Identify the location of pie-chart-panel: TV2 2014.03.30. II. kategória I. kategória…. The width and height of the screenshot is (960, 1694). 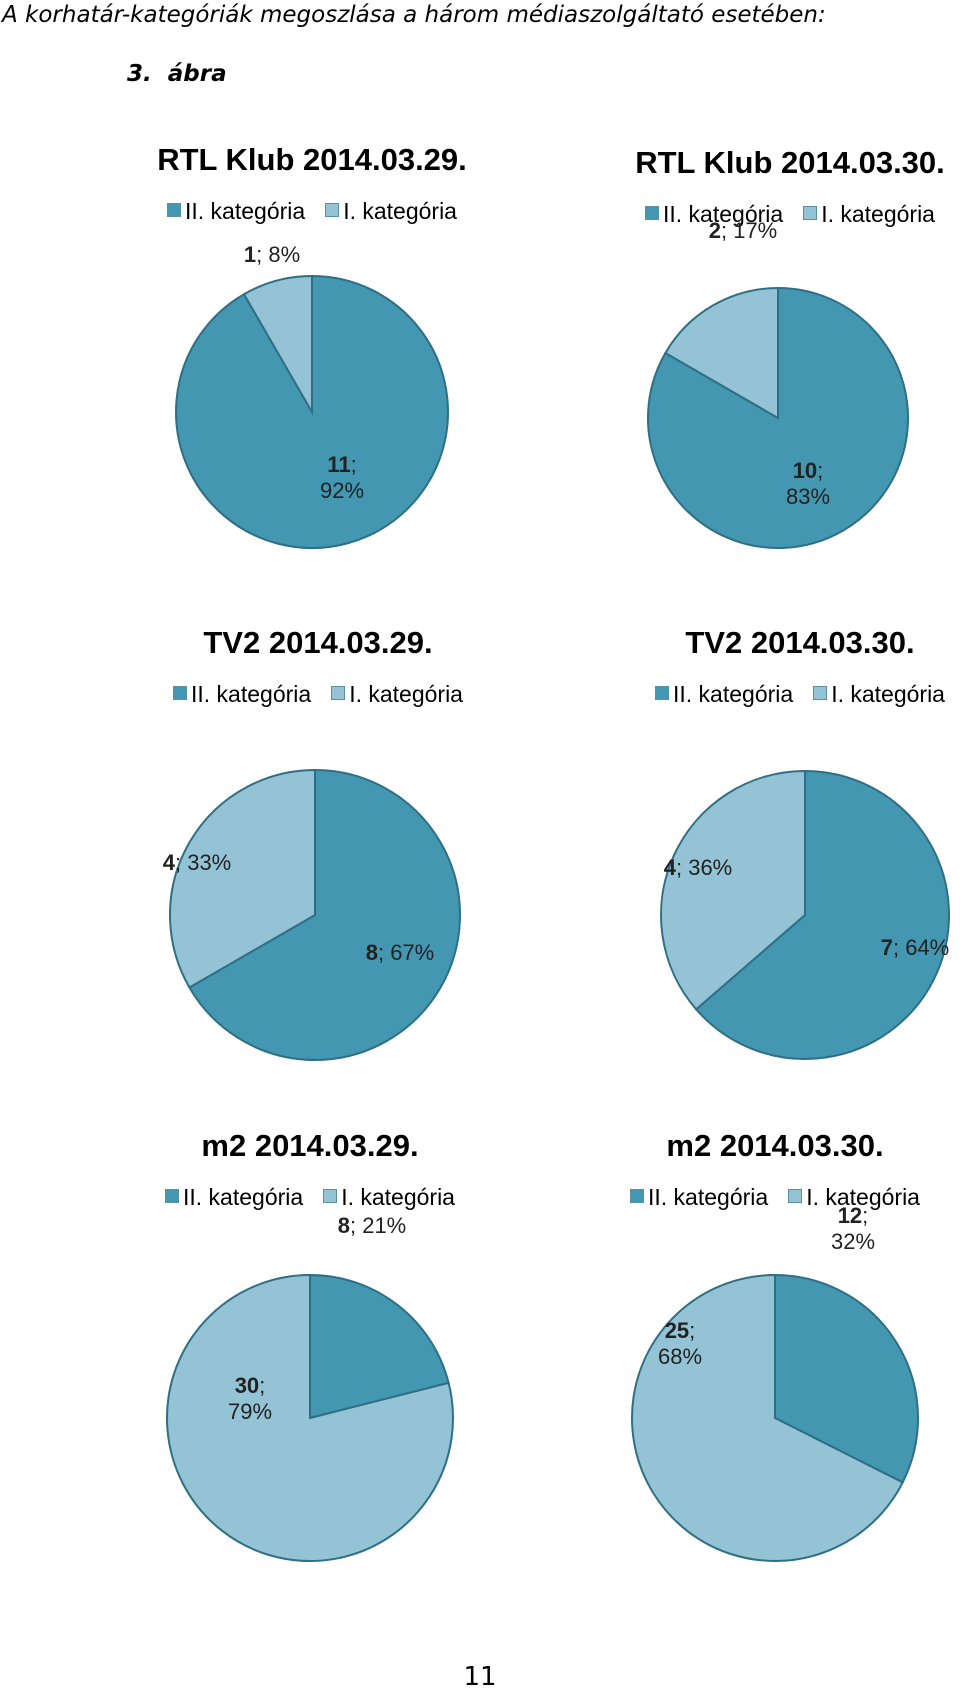
(720, 877).